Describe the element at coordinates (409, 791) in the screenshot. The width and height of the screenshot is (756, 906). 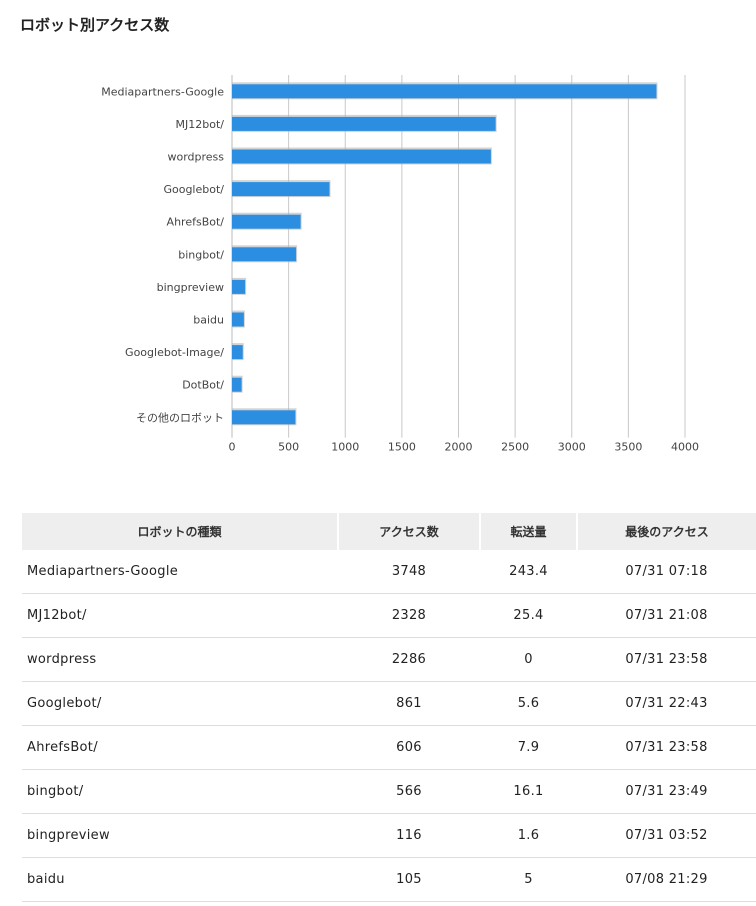
I see `access-count-cell: 566` at that location.